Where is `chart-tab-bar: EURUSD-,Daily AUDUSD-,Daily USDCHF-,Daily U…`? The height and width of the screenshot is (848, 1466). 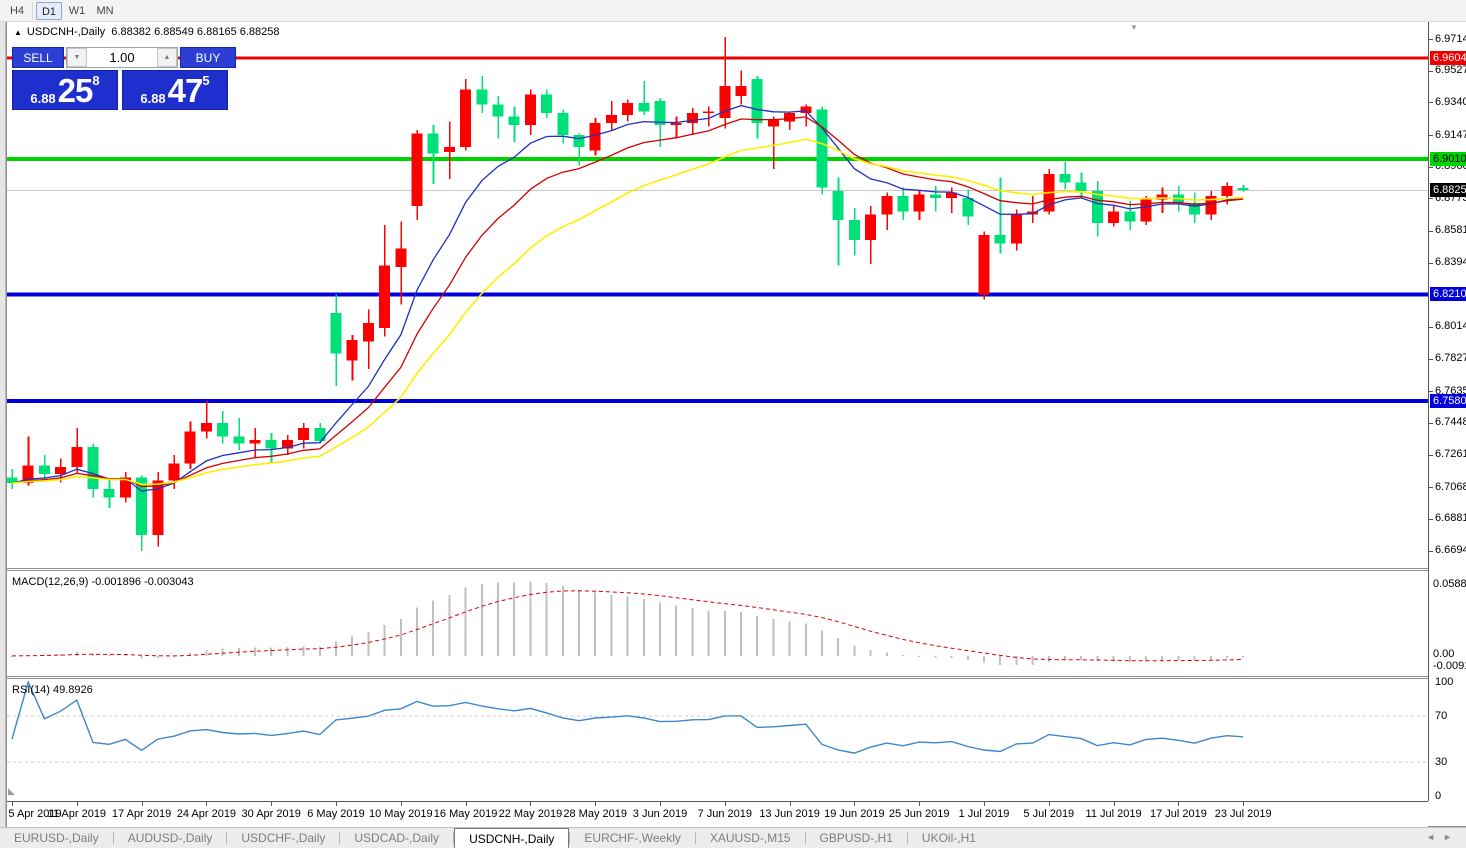
chart-tab-bar: EURUSD-,Daily AUDUSD-,Daily USDCHF-,Daily U… is located at coordinates (733, 837).